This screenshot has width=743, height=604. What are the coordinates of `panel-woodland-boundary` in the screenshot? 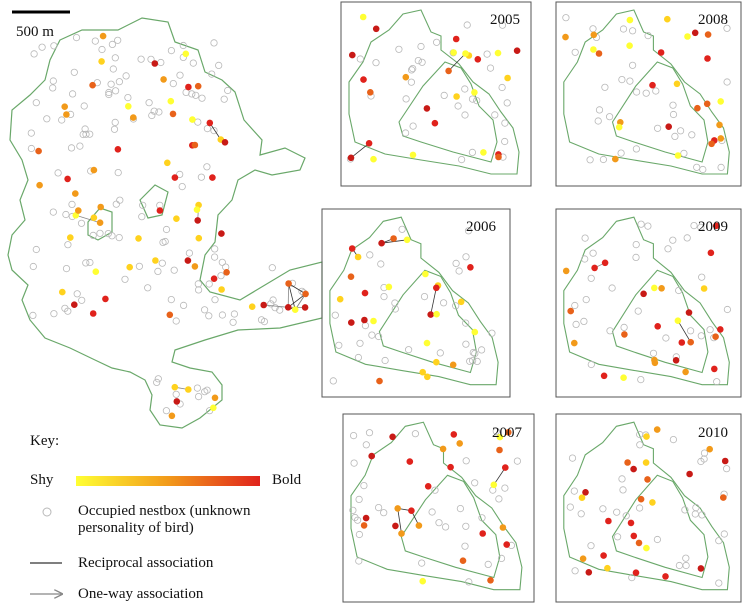 It's located at (434, 92).